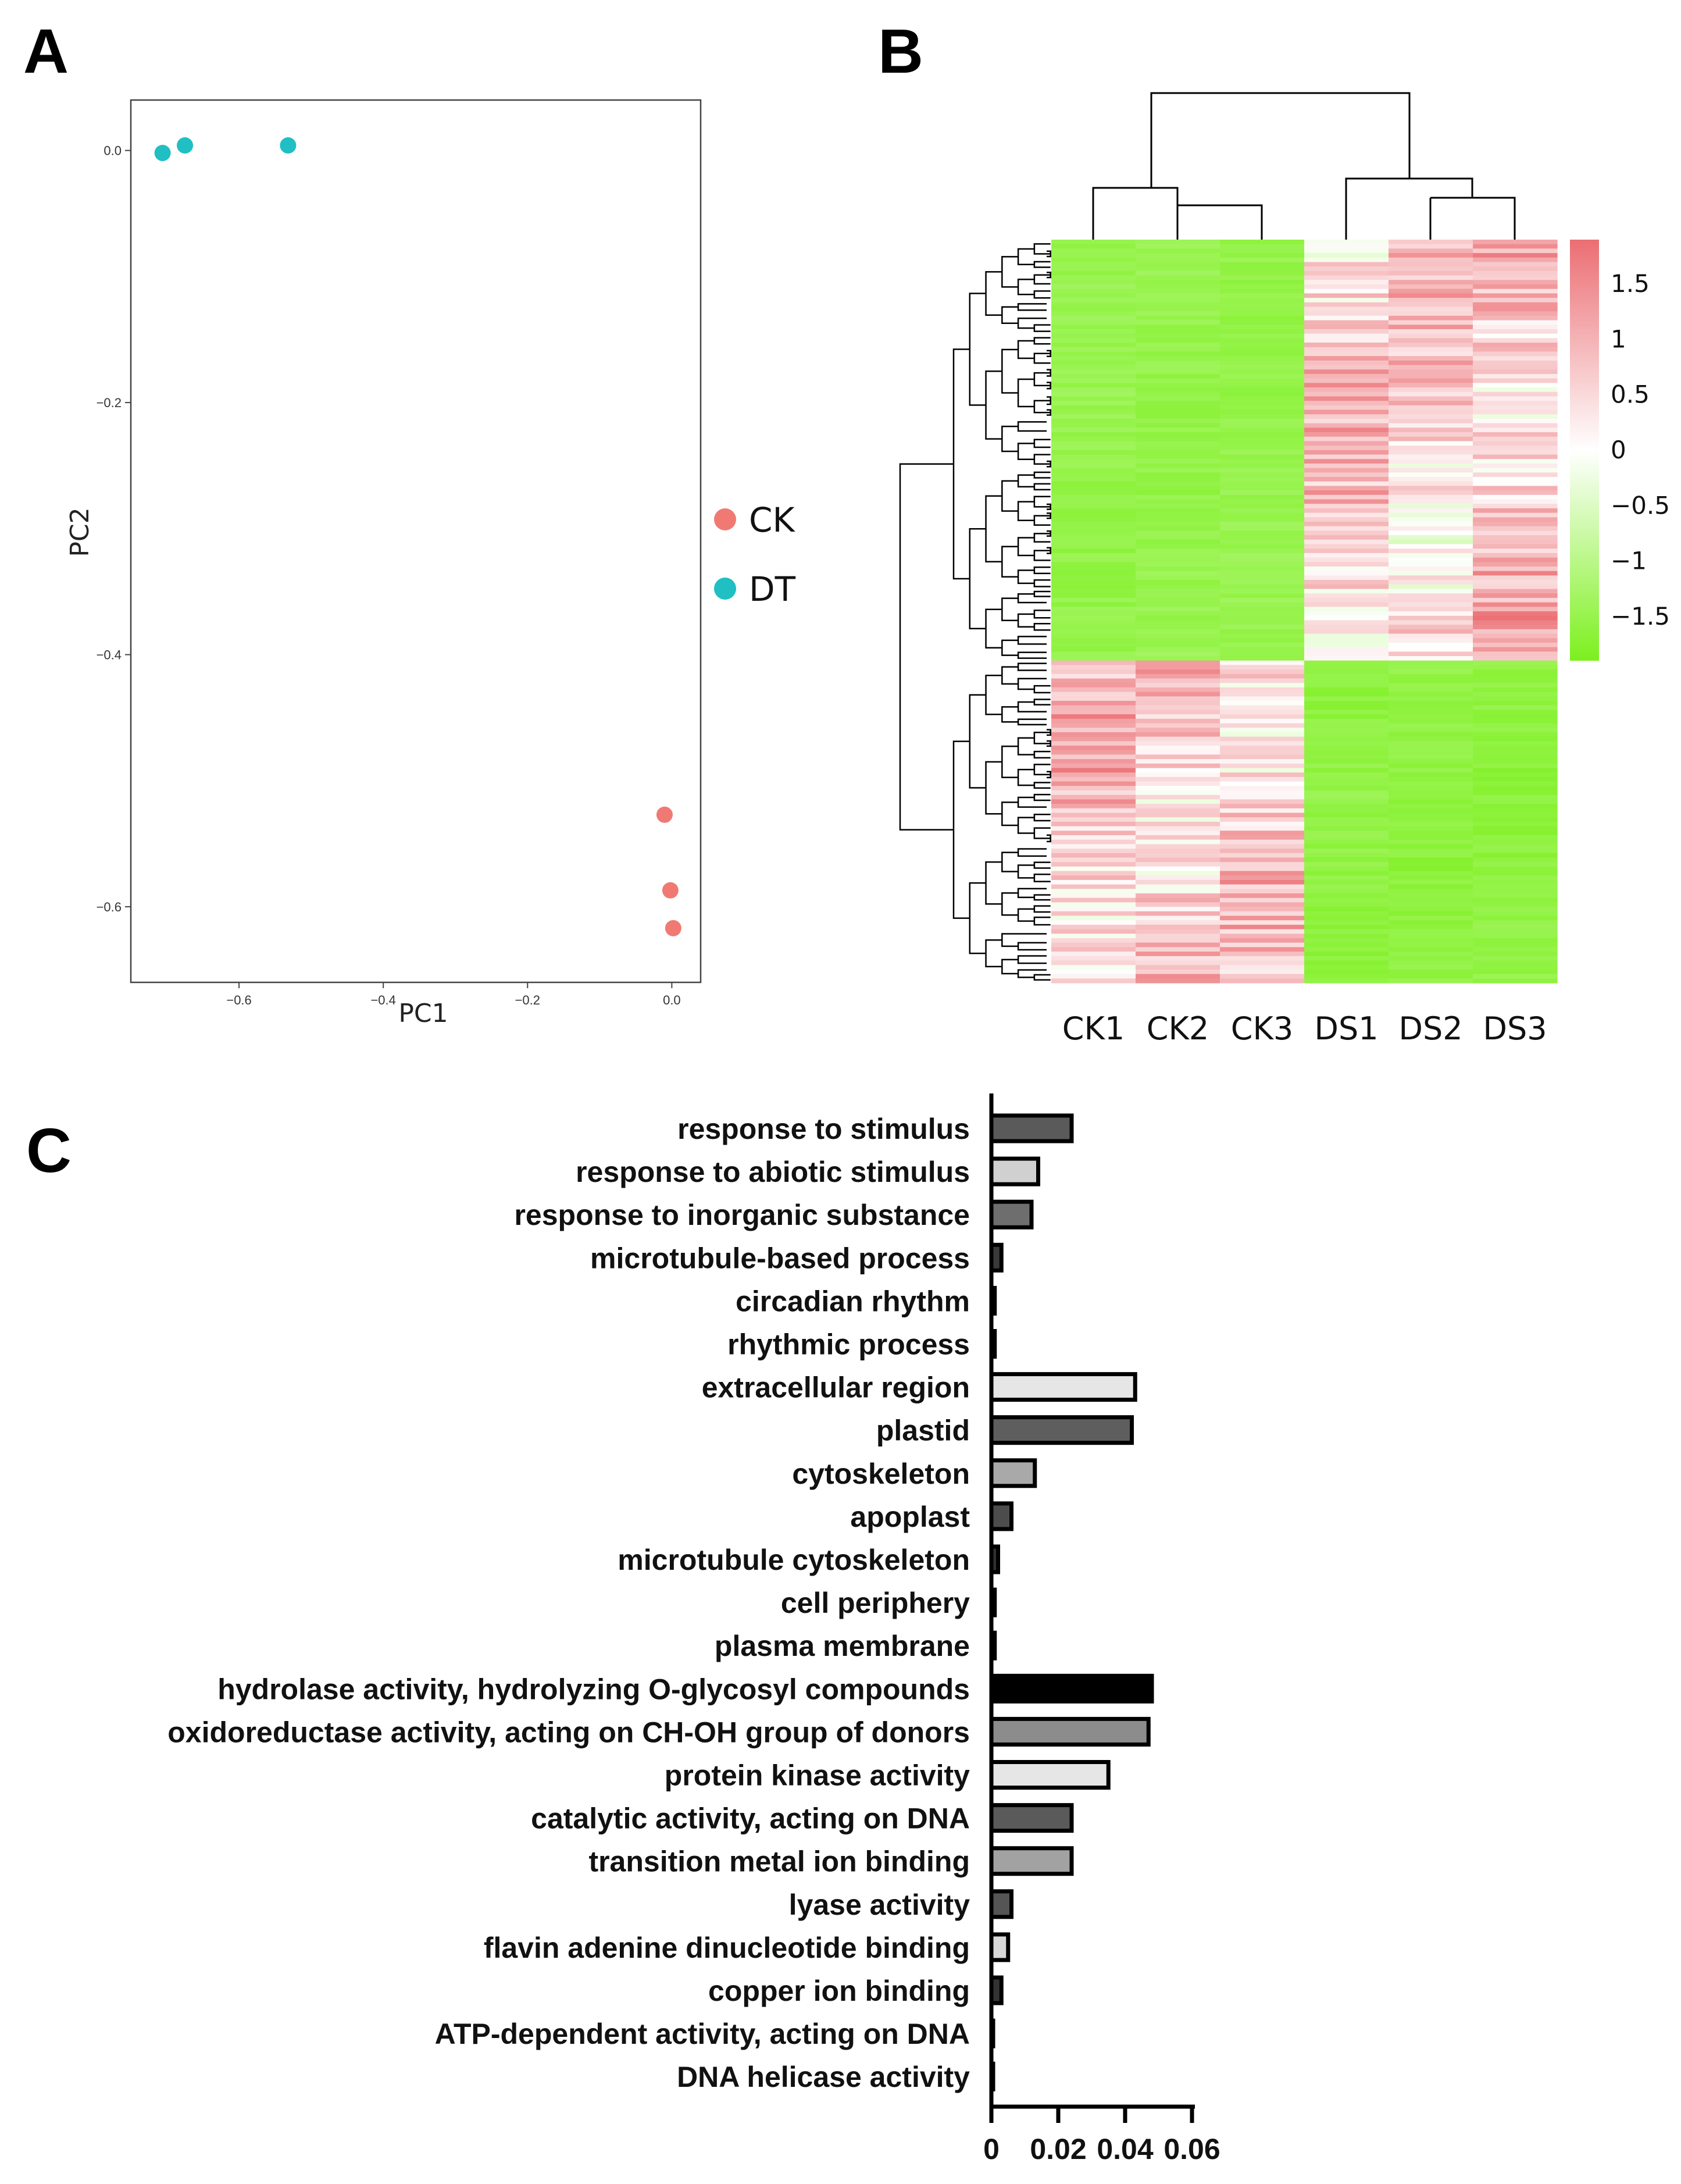 The height and width of the screenshot is (2184, 1681). Describe the element at coordinates (1031, 1128) in the screenshot. I see `go-bar` at that location.